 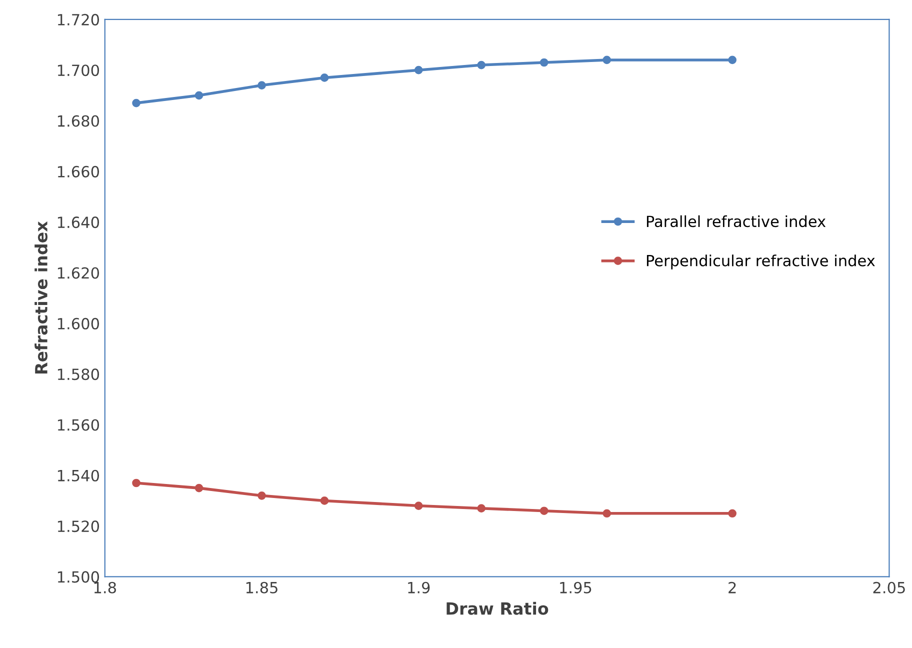 What do you see at coordinates (760, 262) in the screenshot?
I see `legend-label: Perpendicular refractive index` at bounding box center [760, 262].